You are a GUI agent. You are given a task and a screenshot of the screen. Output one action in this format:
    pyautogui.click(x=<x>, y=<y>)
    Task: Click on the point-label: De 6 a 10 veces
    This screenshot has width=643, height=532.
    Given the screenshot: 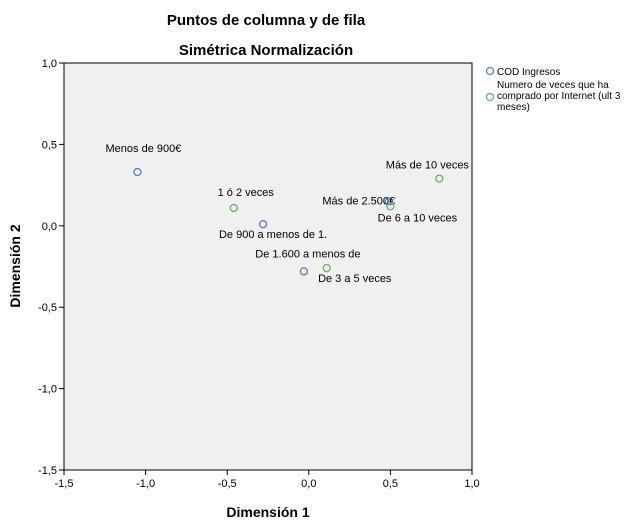 What is the action you would take?
    pyautogui.click(x=418, y=218)
    